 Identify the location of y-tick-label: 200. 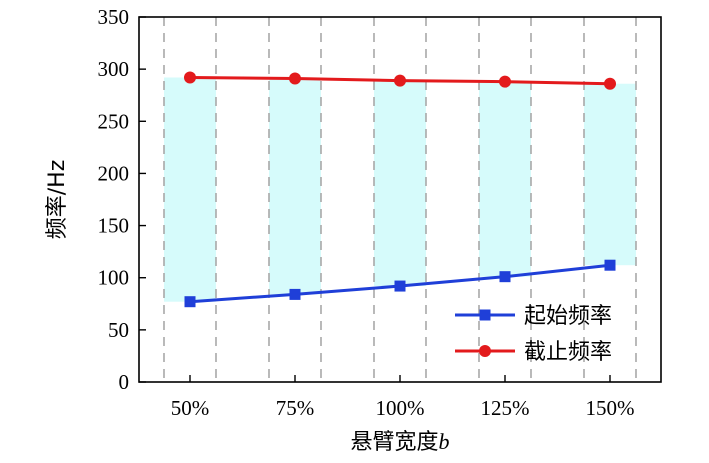
(114, 173).